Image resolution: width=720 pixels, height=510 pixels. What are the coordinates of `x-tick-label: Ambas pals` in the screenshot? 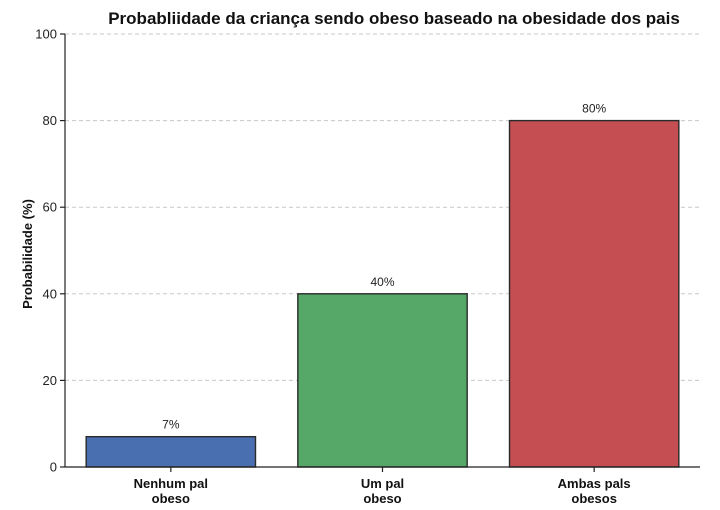 It's located at (594, 483).